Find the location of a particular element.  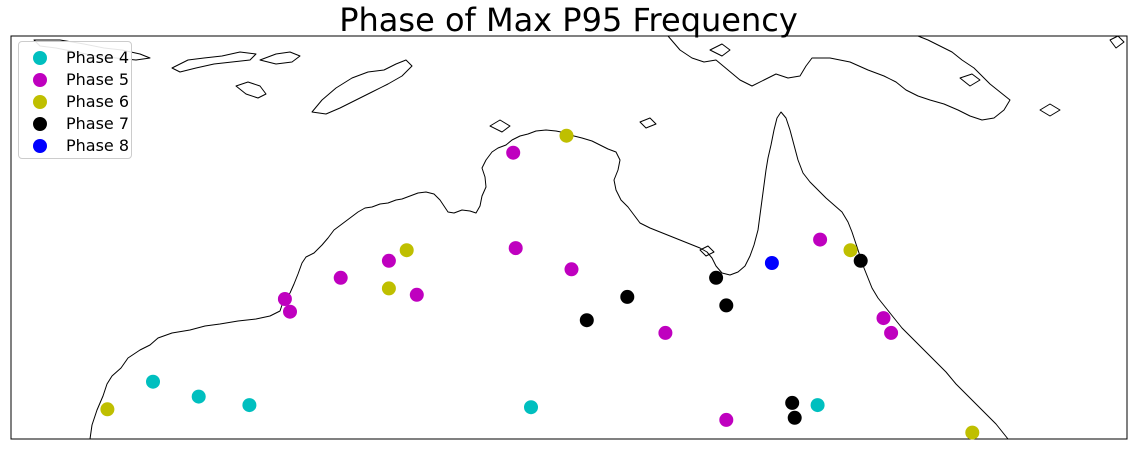

legend-label: Phase 4 is located at coordinates (98, 57).